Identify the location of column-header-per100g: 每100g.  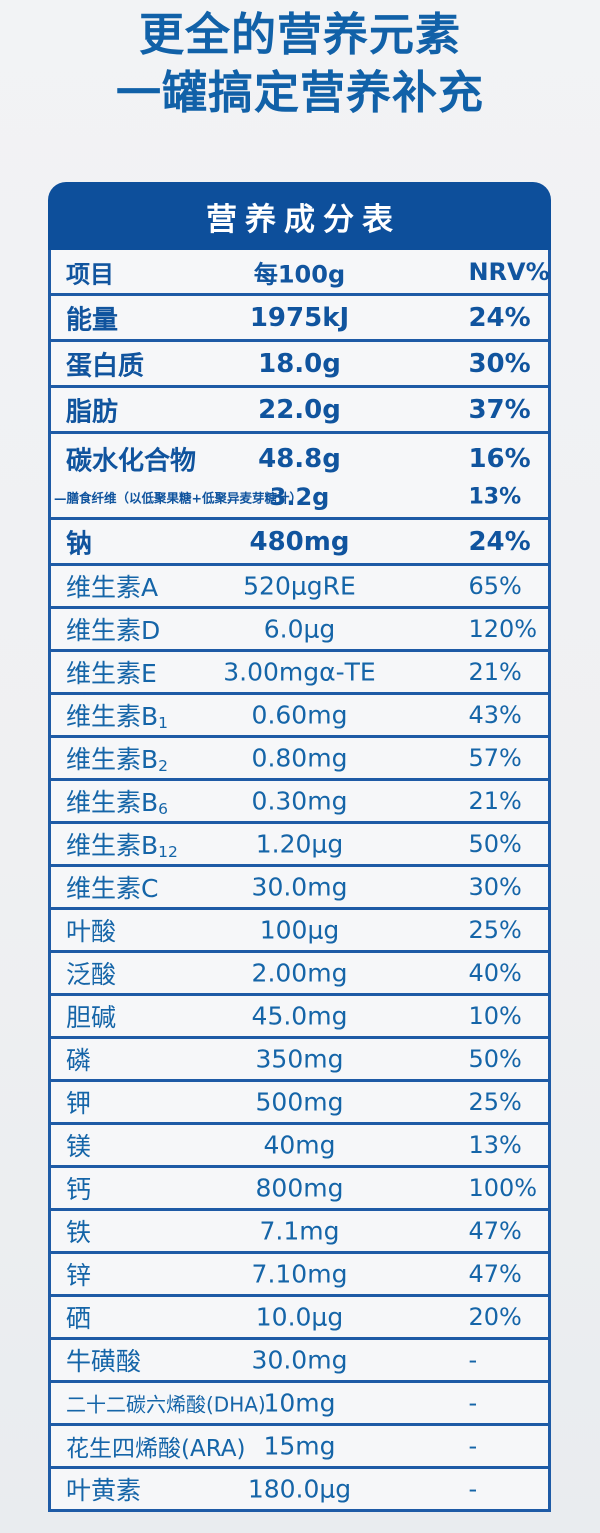
(299, 274).